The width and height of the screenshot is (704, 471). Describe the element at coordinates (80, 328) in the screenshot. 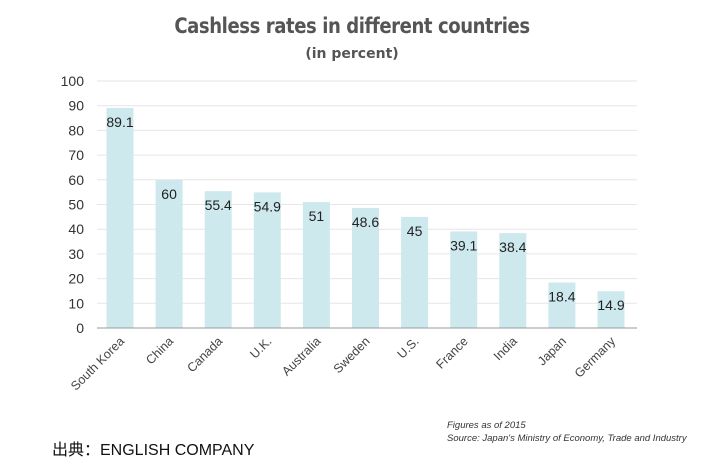

I see `y-tick-label: 0` at that location.